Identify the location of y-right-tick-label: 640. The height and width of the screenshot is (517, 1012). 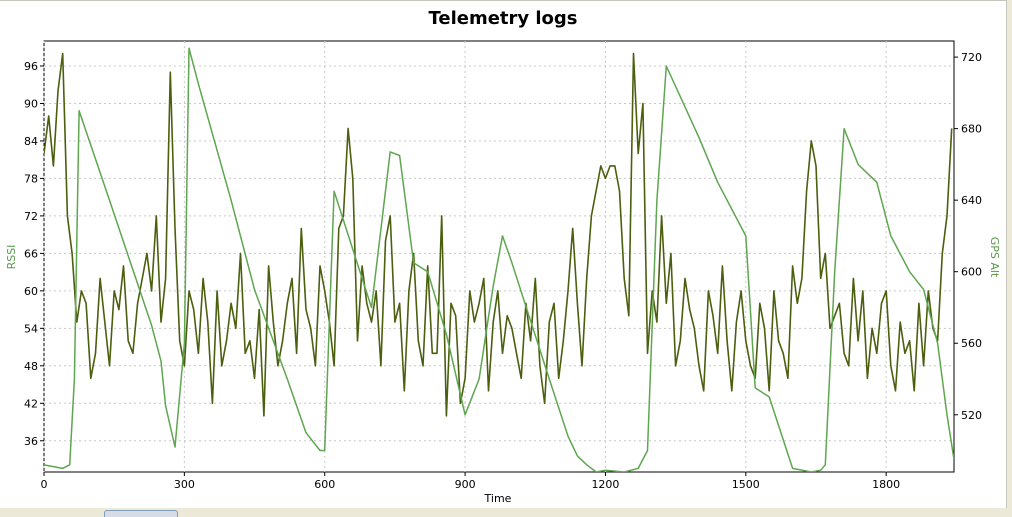
(971, 200).